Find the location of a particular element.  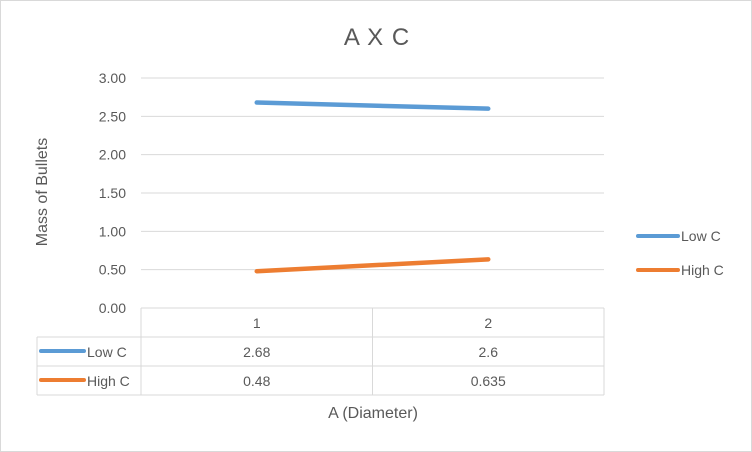

legend-label-0: Low C is located at coordinates (701, 236).